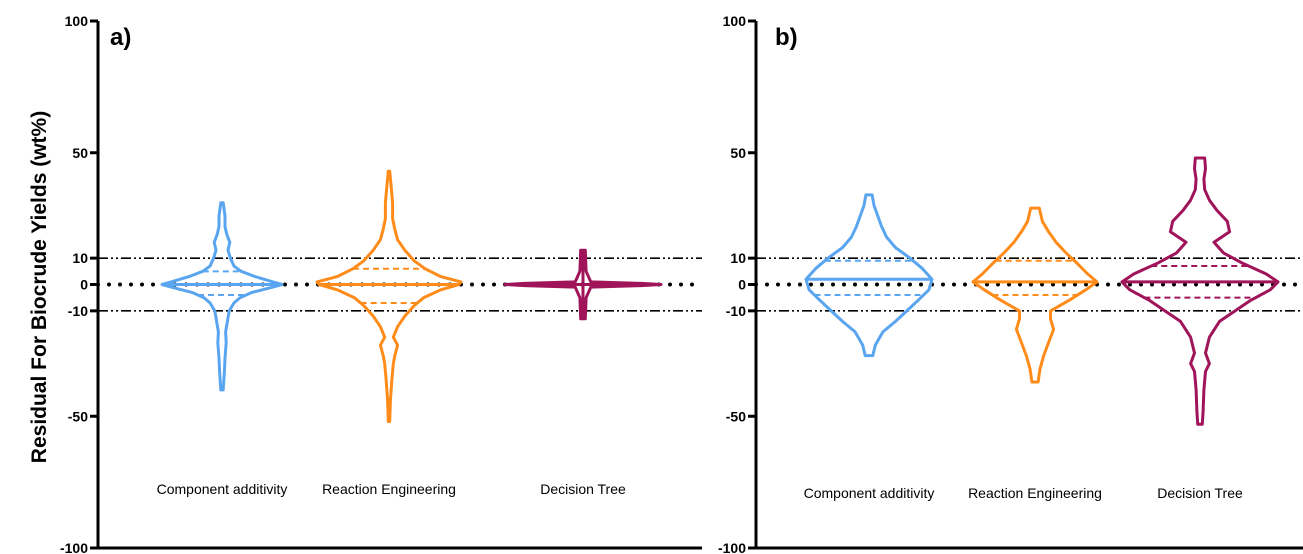 The image size is (1303, 554). Describe the element at coordinates (39, 287) in the screenshot. I see `y-axis-label: Residual For Biocrude Yields (wt%)` at that location.